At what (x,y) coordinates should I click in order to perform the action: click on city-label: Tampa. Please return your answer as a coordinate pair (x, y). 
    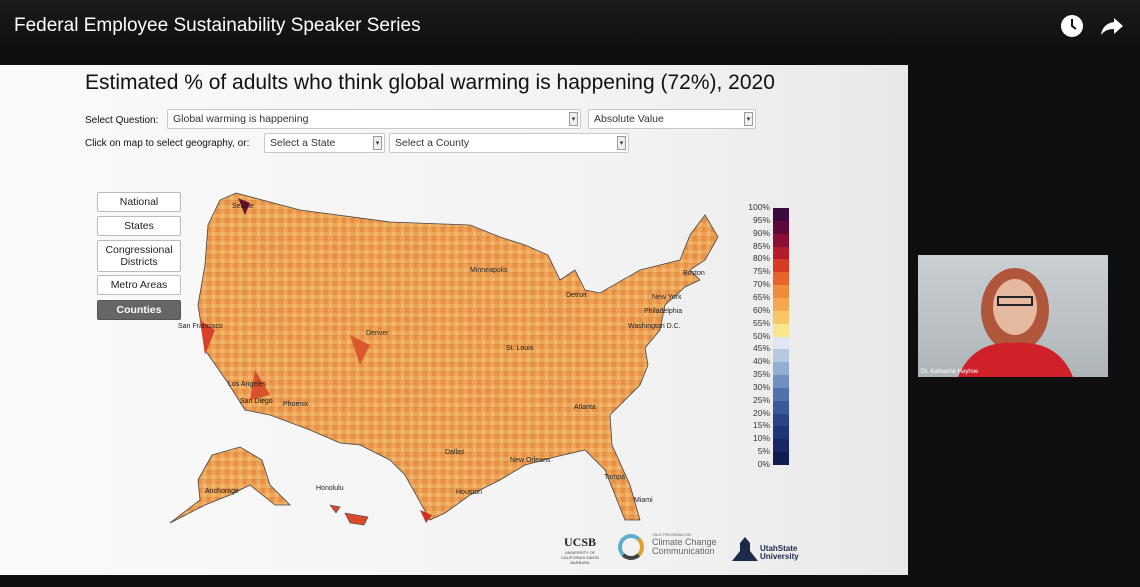
    Looking at the image, I should click on (614, 477).